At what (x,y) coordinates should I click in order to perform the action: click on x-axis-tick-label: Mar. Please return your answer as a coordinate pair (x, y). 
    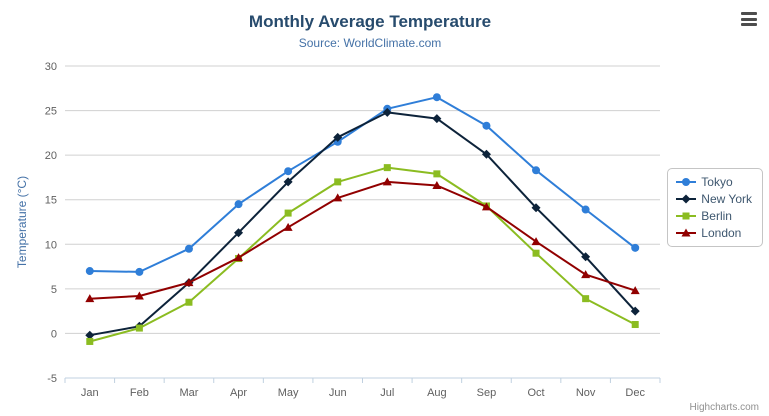
    Looking at the image, I should click on (188, 393).